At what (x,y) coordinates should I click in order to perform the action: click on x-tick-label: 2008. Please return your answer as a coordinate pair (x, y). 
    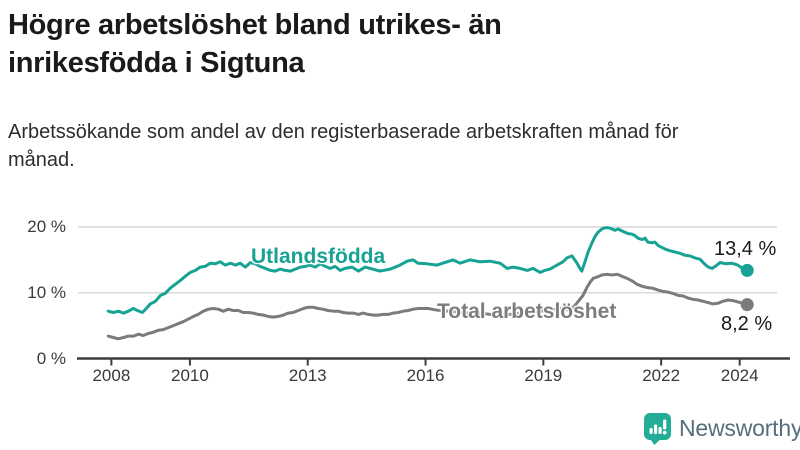
    Looking at the image, I should click on (111, 375).